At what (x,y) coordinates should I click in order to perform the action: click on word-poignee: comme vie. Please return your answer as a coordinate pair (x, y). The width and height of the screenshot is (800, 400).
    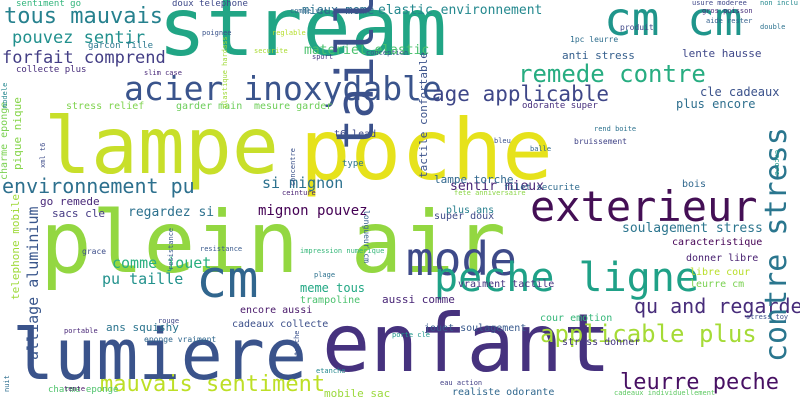
    Looking at the image, I should click on (309, 11).